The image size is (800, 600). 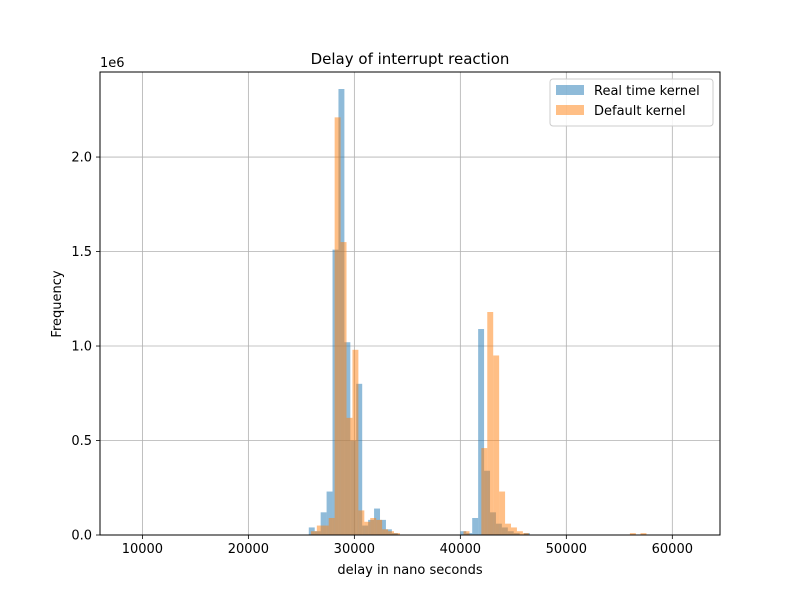 I want to click on legend-label-real-time-kernel: Real time kernel, so click(x=647, y=91).